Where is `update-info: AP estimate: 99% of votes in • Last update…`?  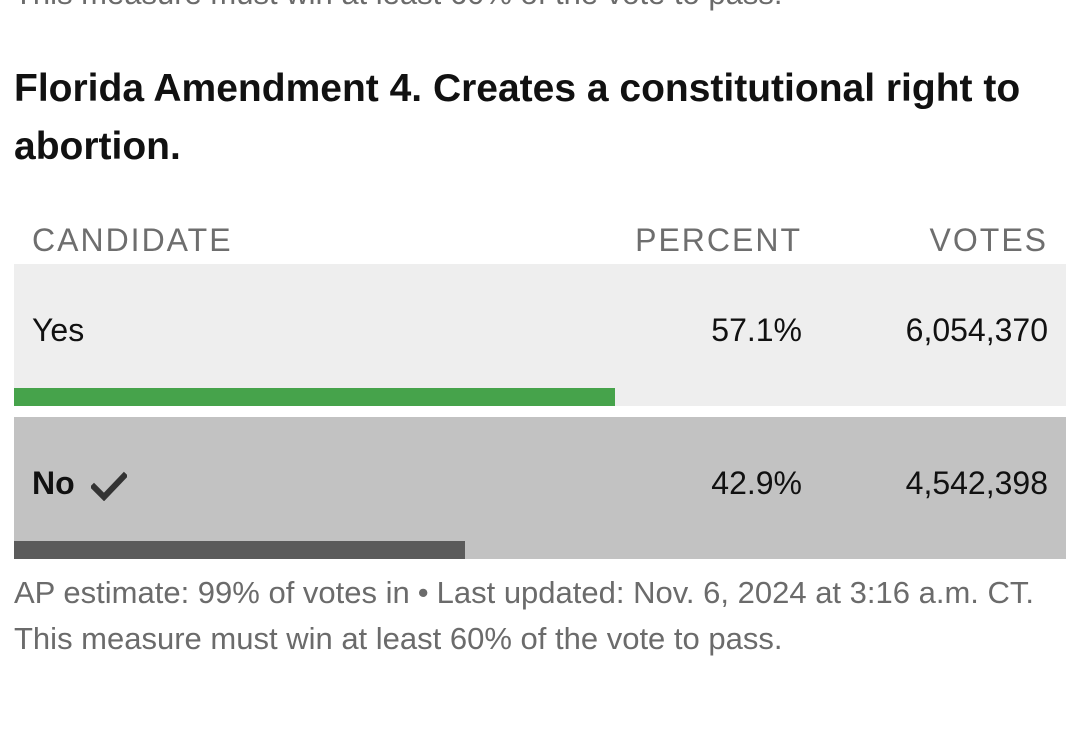 update-info: AP estimate: 99% of votes in • Last update… is located at coordinates (534, 593).